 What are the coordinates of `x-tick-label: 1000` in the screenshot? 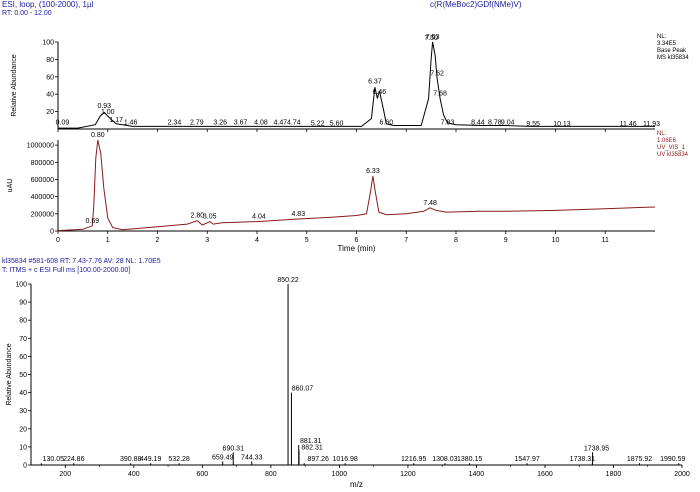 It's located at (340, 474).